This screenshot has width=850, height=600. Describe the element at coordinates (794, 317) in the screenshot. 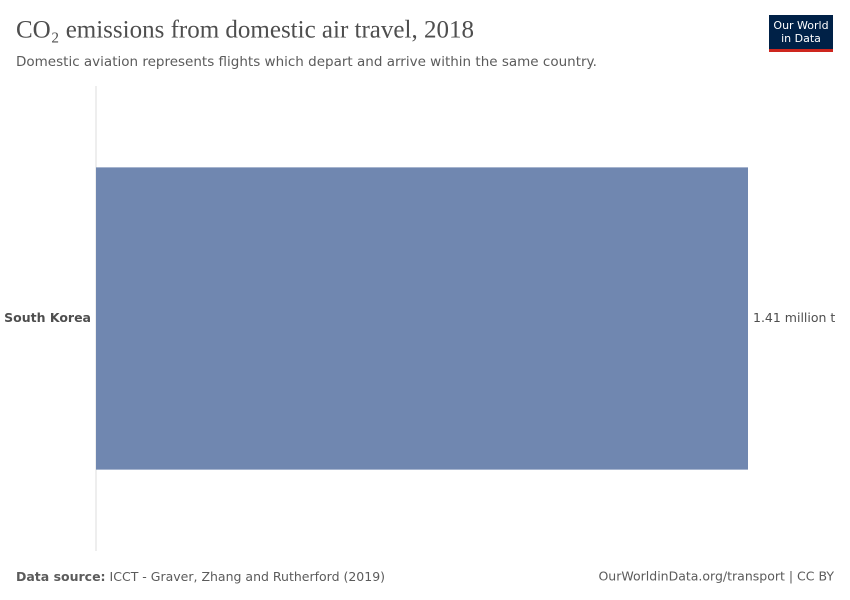

I see `value-label: 1.41 million t` at that location.